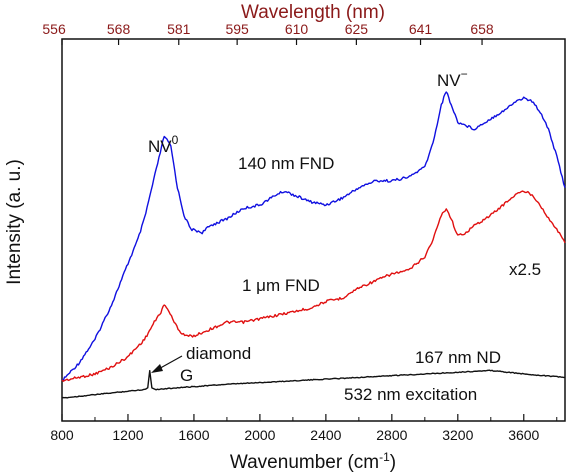  Describe the element at coordinates (193, 435) in the screenshot. I see `x-tick-label: 1600` at that location.